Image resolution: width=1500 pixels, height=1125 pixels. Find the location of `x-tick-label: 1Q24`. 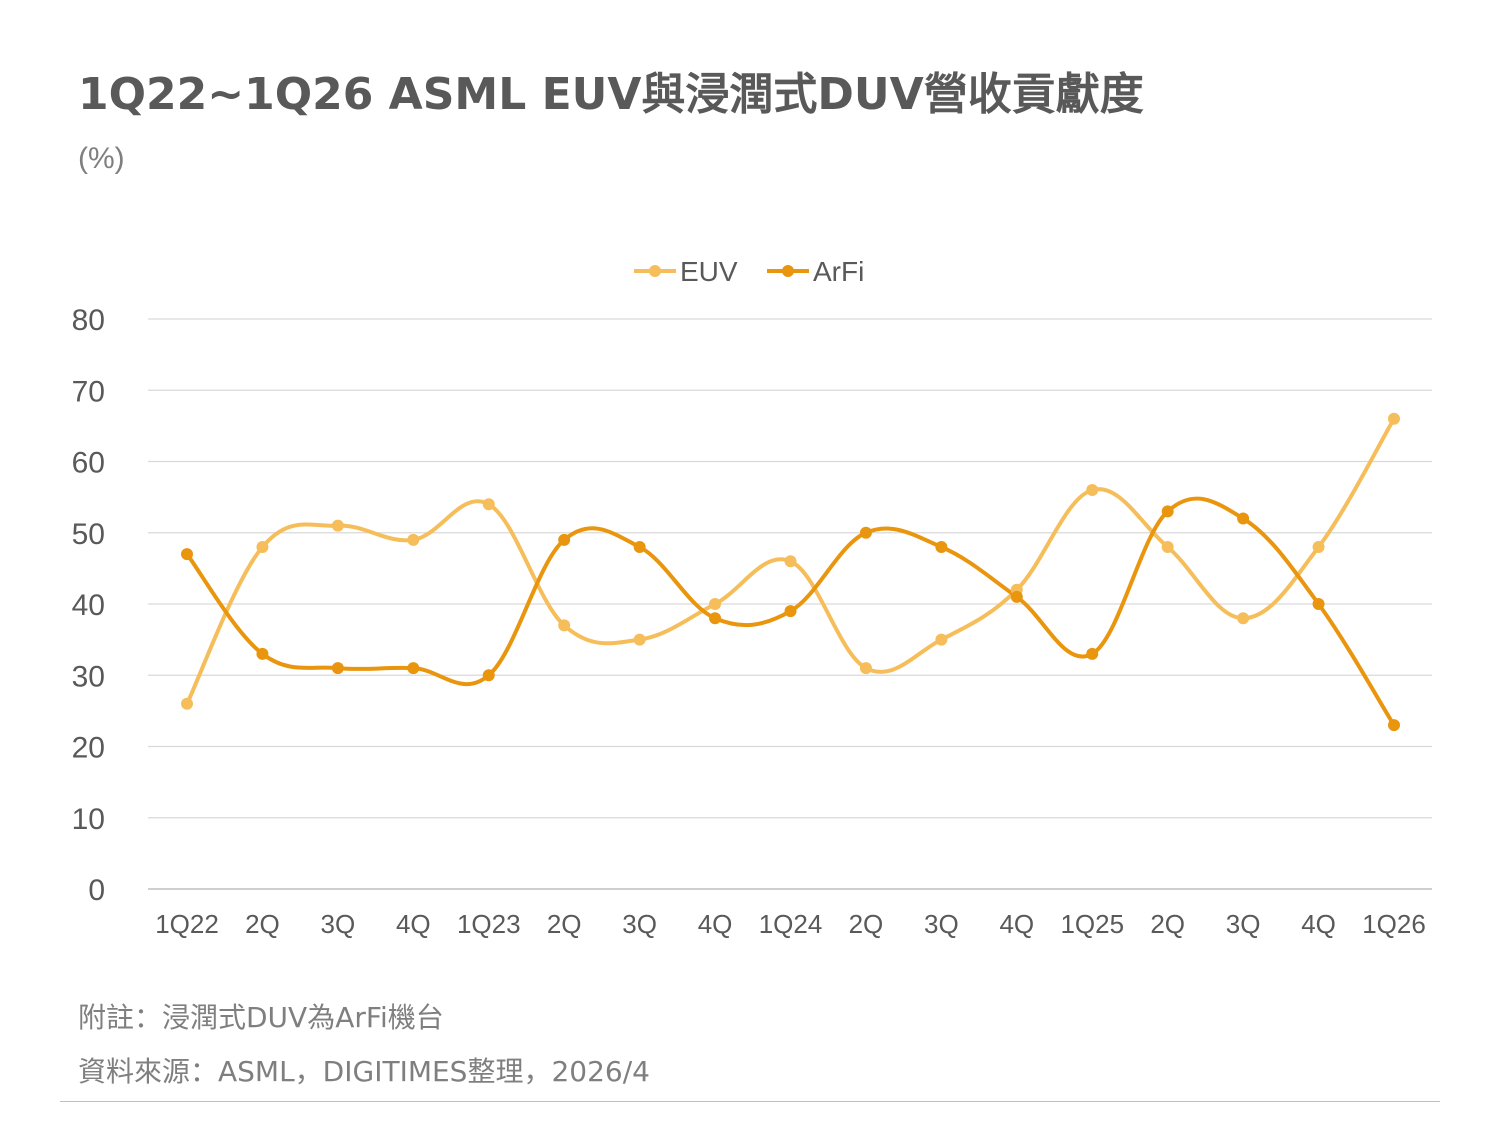

x-tick-label: 1Q24 is located at coordinates (791, 924).